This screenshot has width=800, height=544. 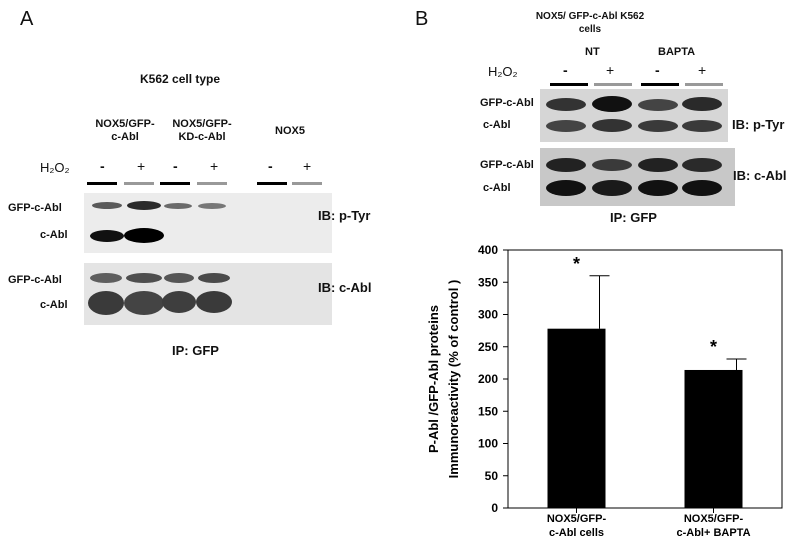 I want to click on sign-b-2: +, so click(x=610, y=70).